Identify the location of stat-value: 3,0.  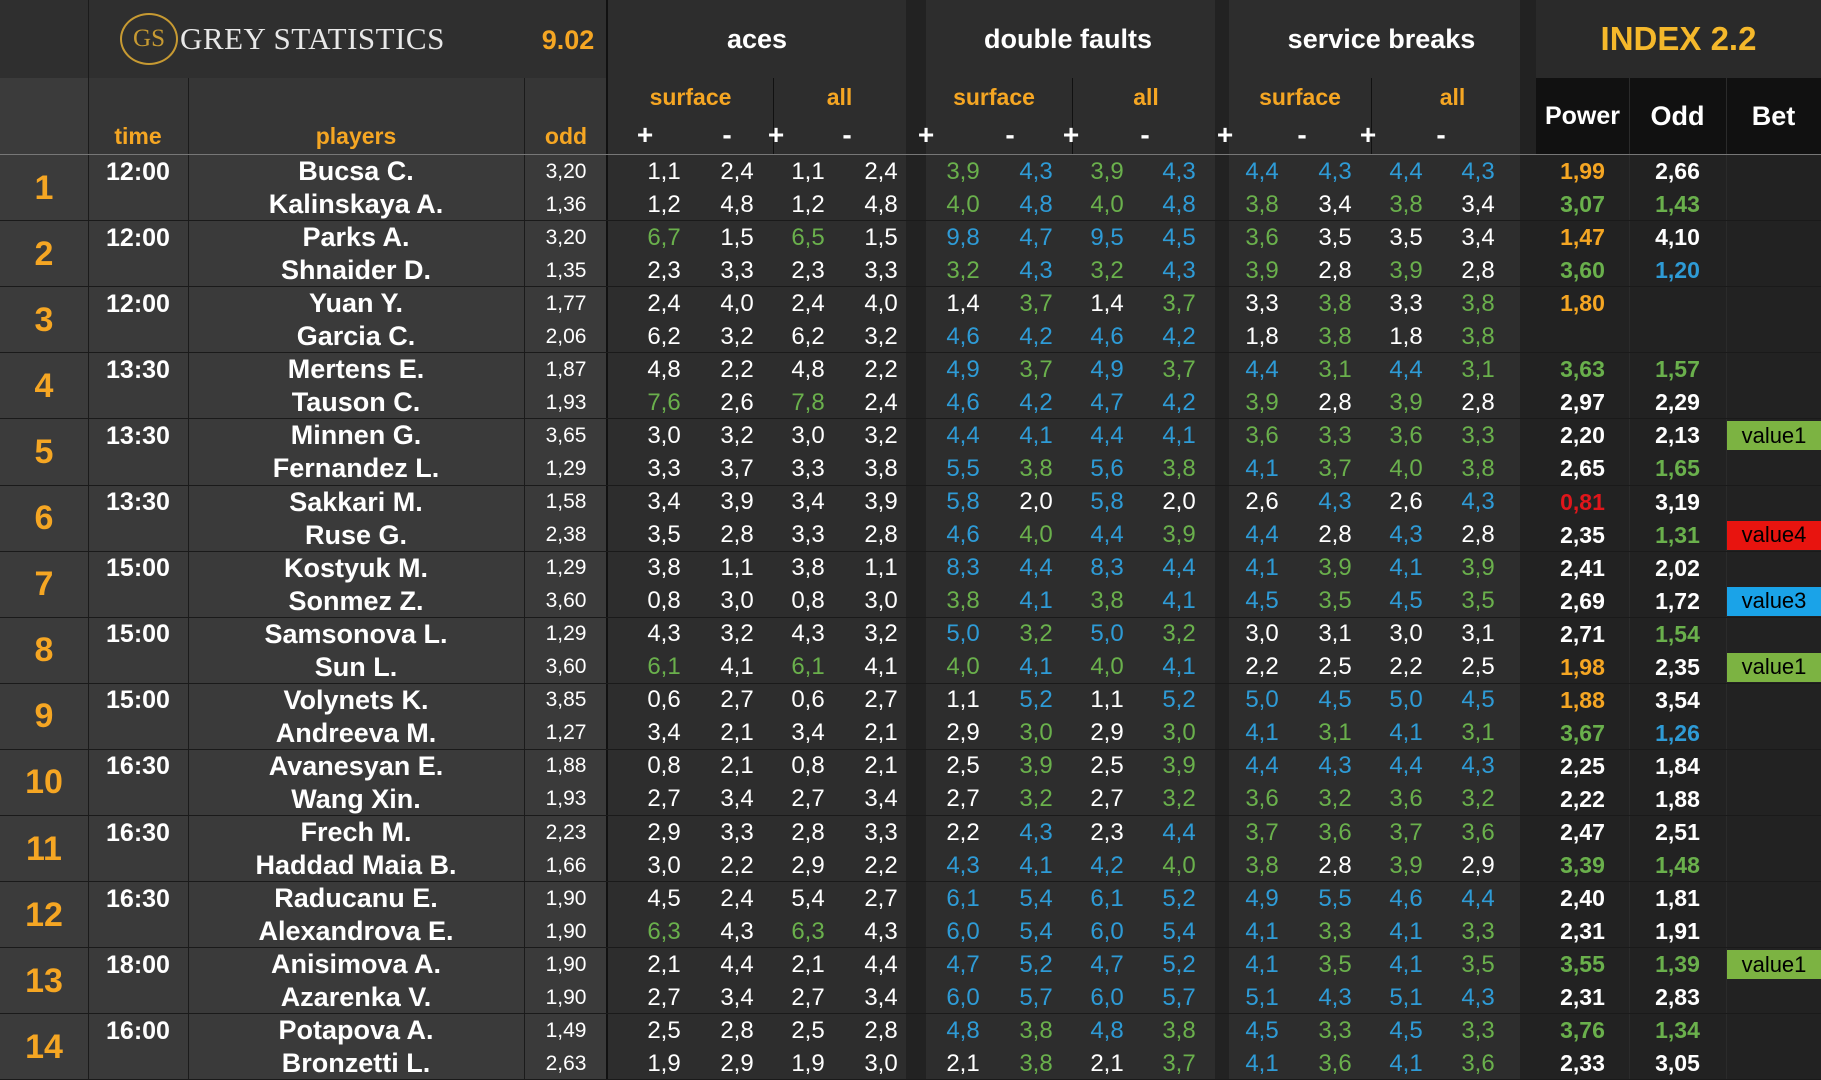
(808, 435).